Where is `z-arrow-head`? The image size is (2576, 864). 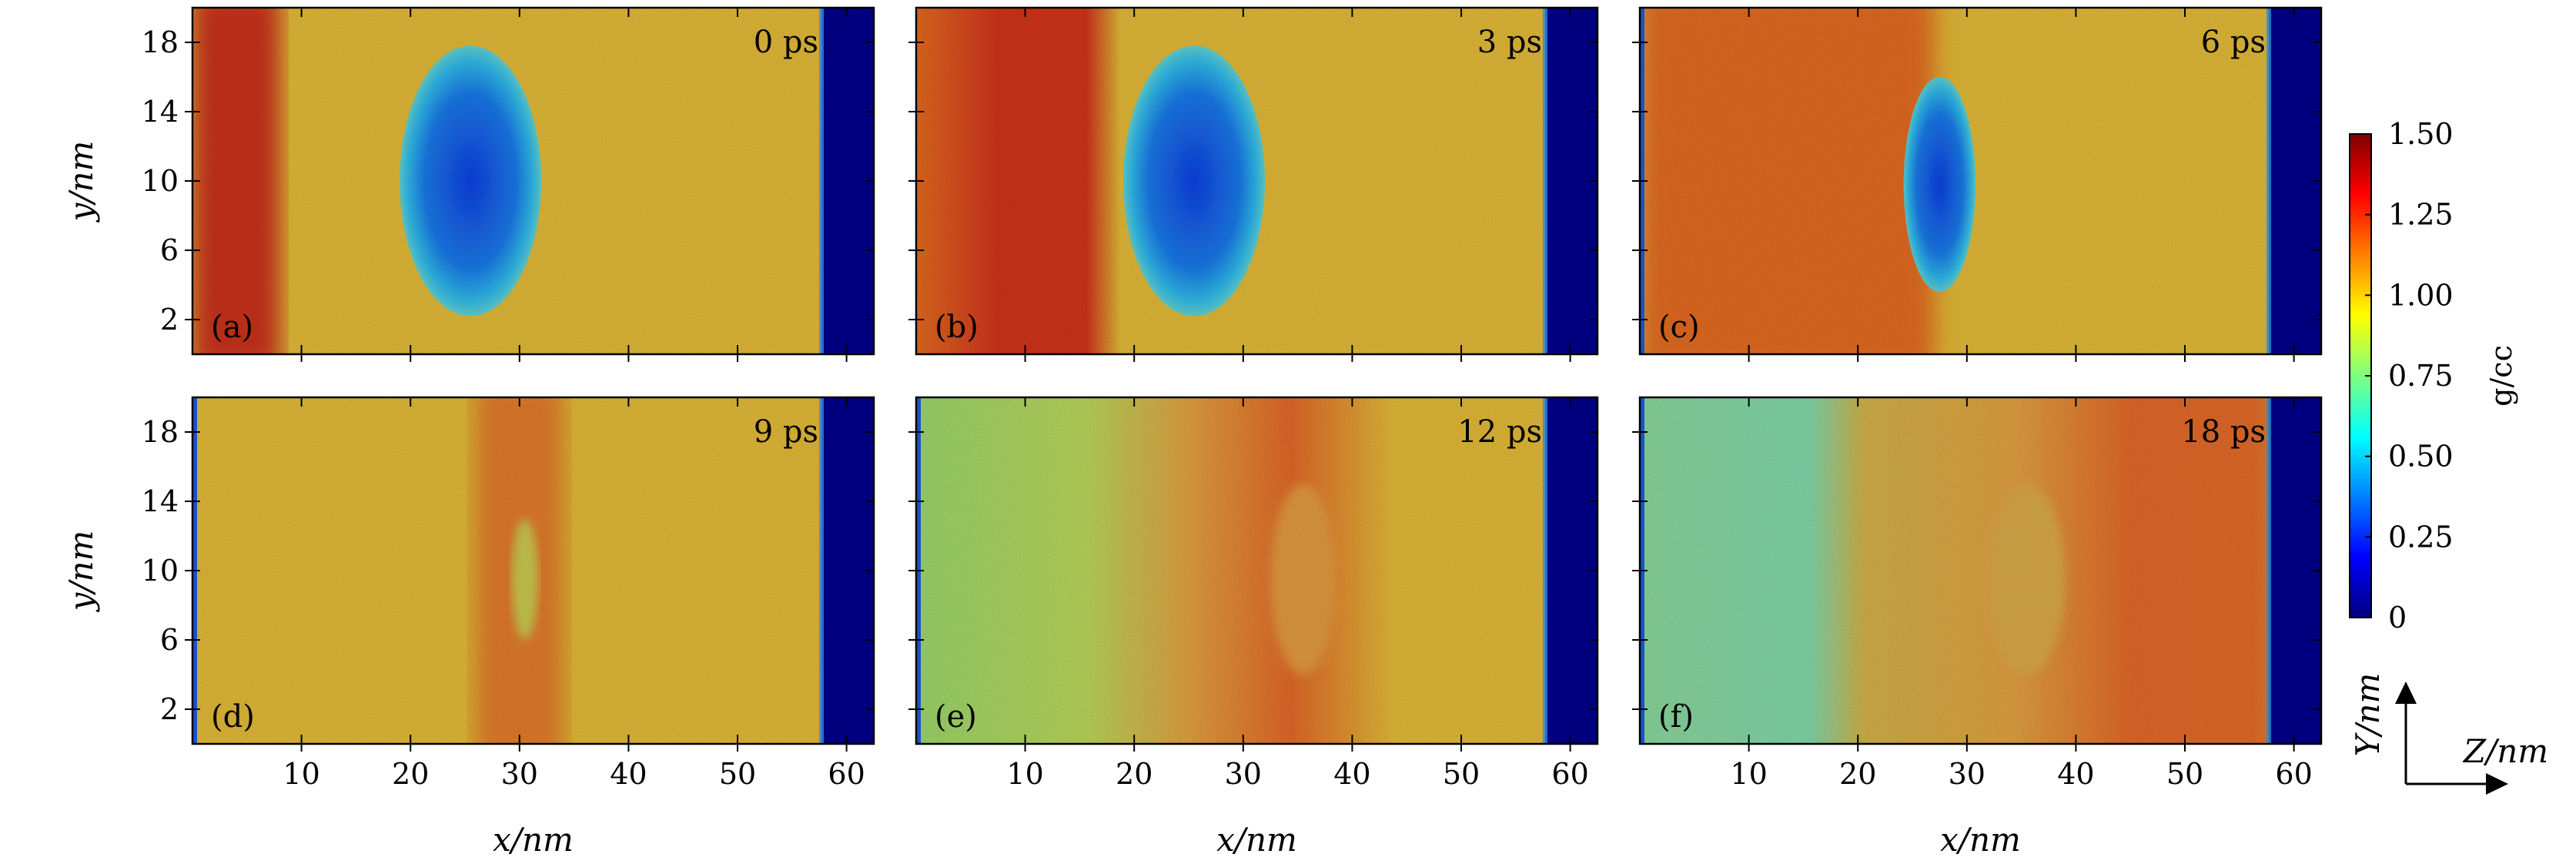
z-arrow-head is located at coordinates (2497, 784).